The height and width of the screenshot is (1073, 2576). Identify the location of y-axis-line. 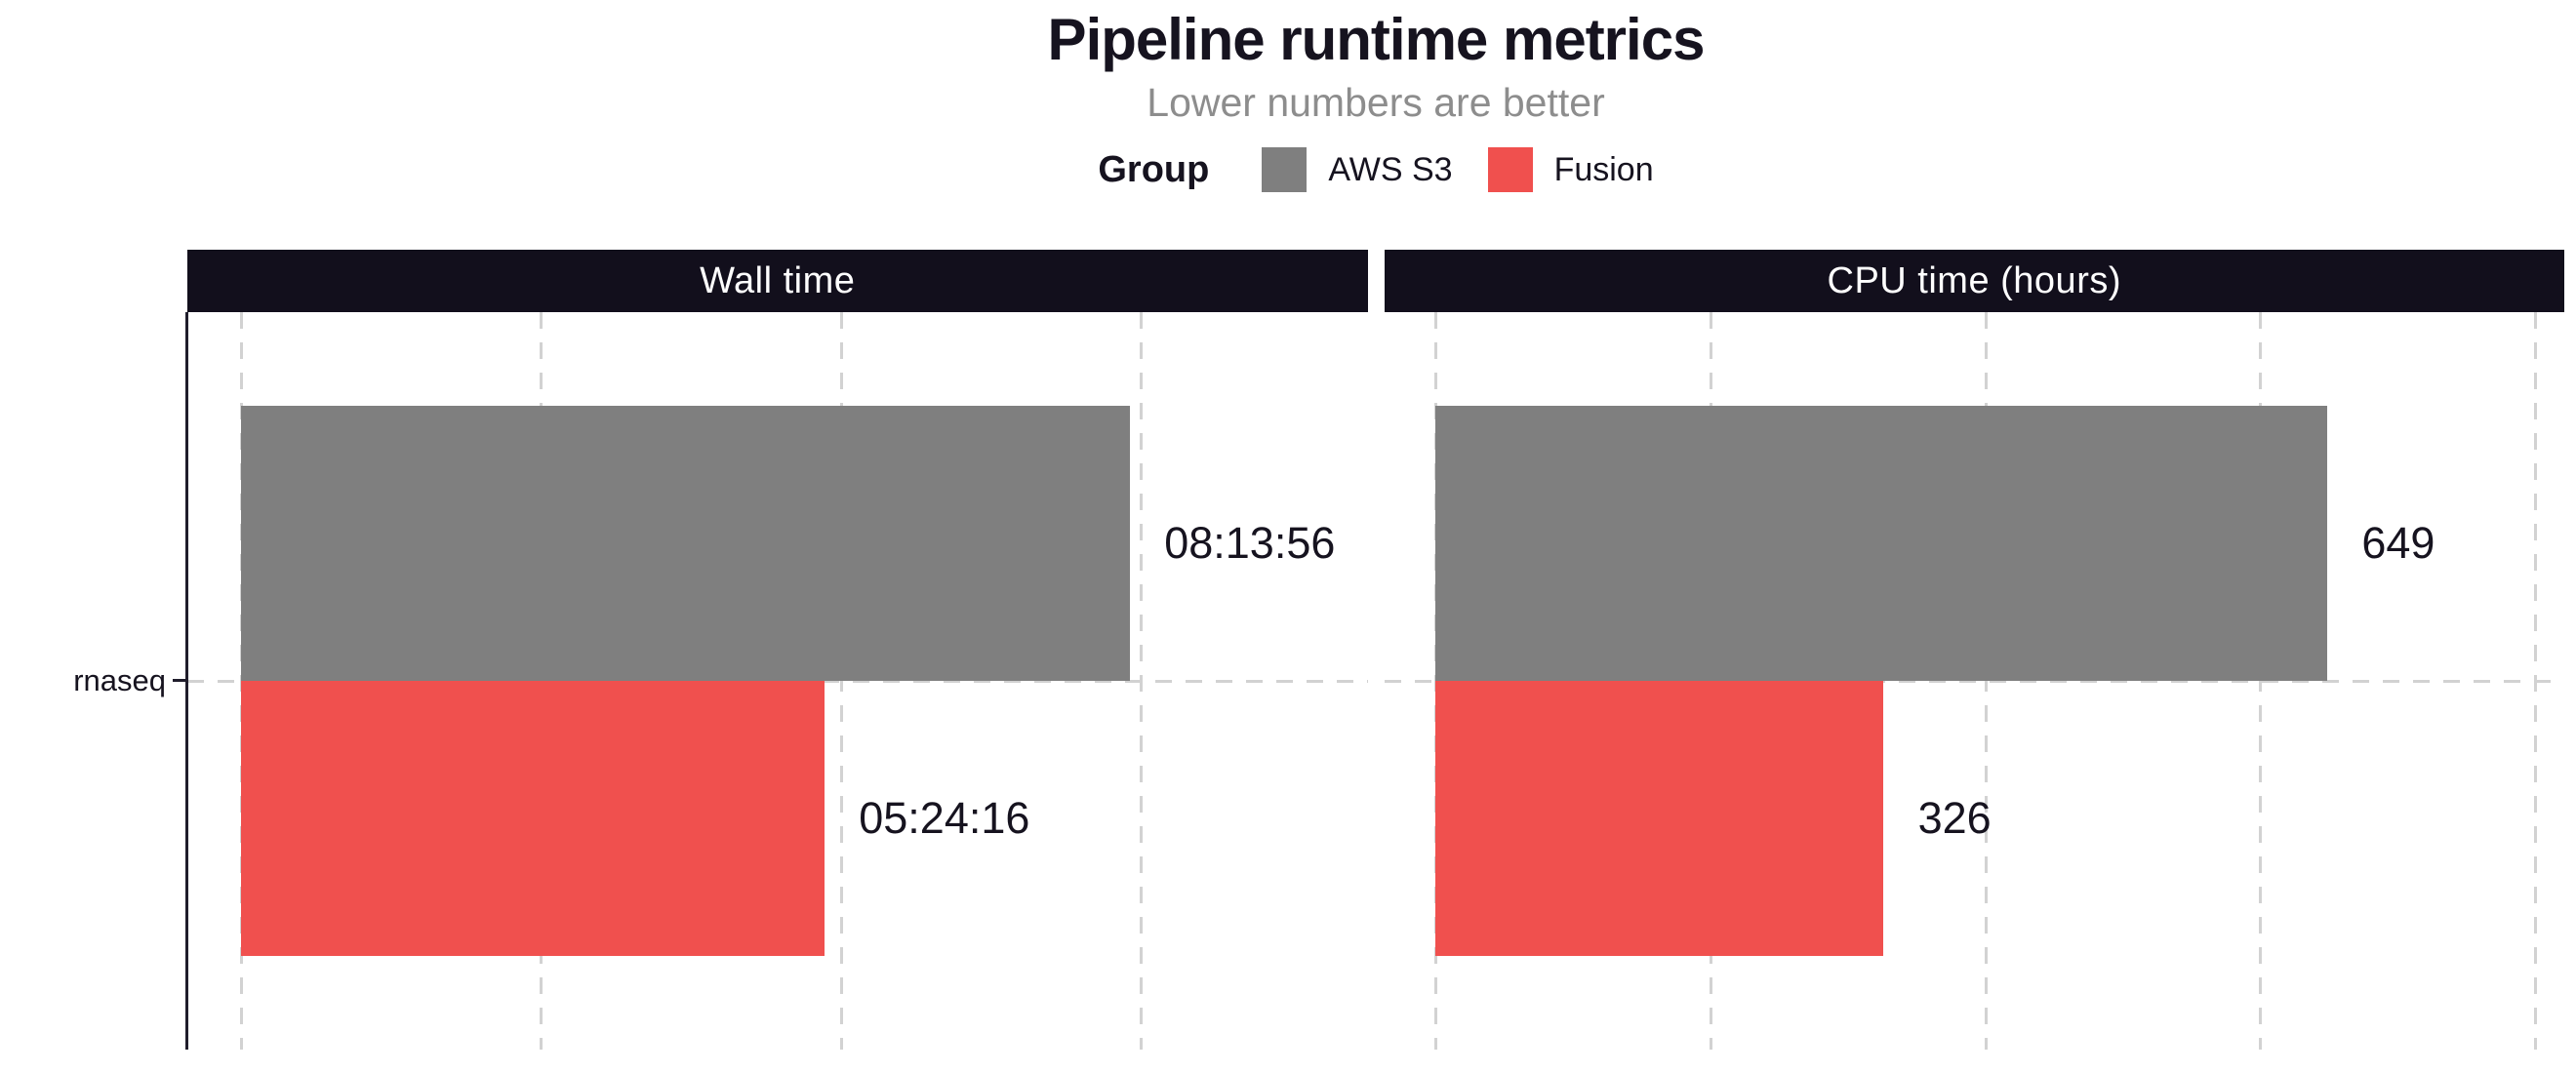
(186, 681).